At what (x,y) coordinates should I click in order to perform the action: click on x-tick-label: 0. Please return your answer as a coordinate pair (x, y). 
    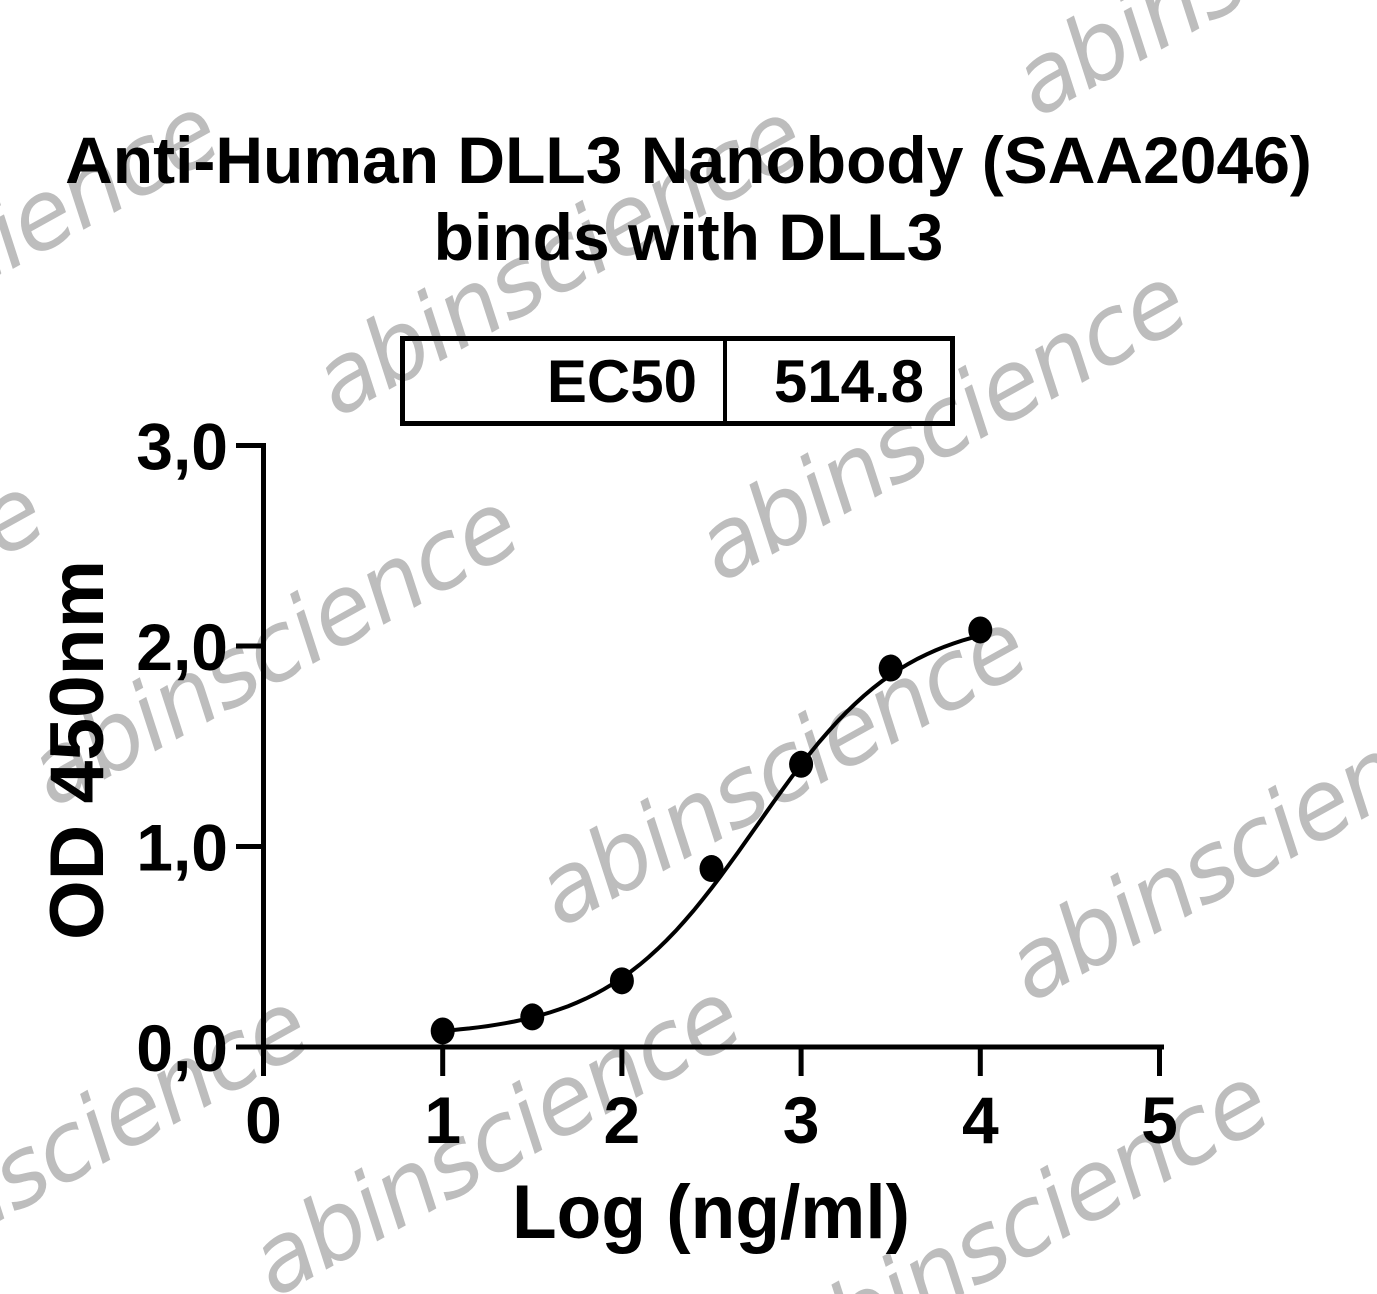
    Looking at the image, I should click on (263, 1120).